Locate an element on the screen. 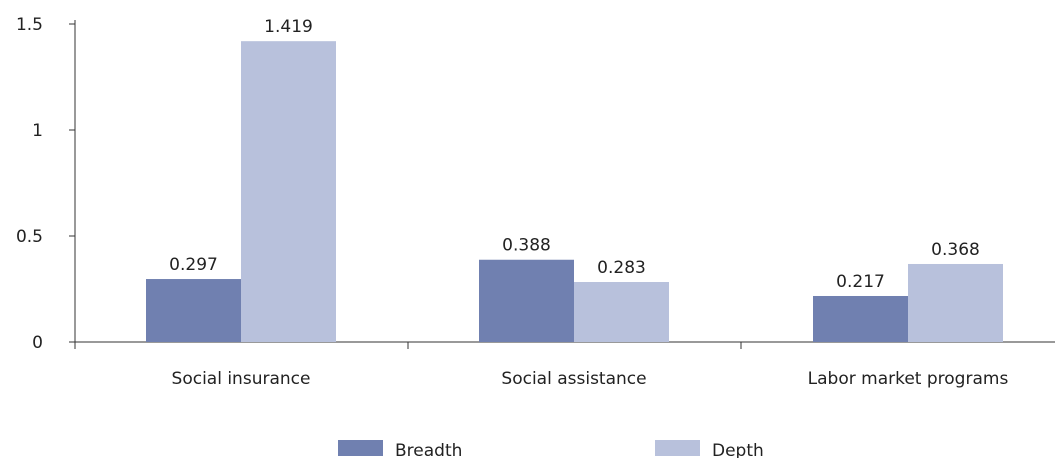 This screenshot has height=458, width=1059. y-axis: 0 0.5 1 1.5 is located at coordinates (46, 184).